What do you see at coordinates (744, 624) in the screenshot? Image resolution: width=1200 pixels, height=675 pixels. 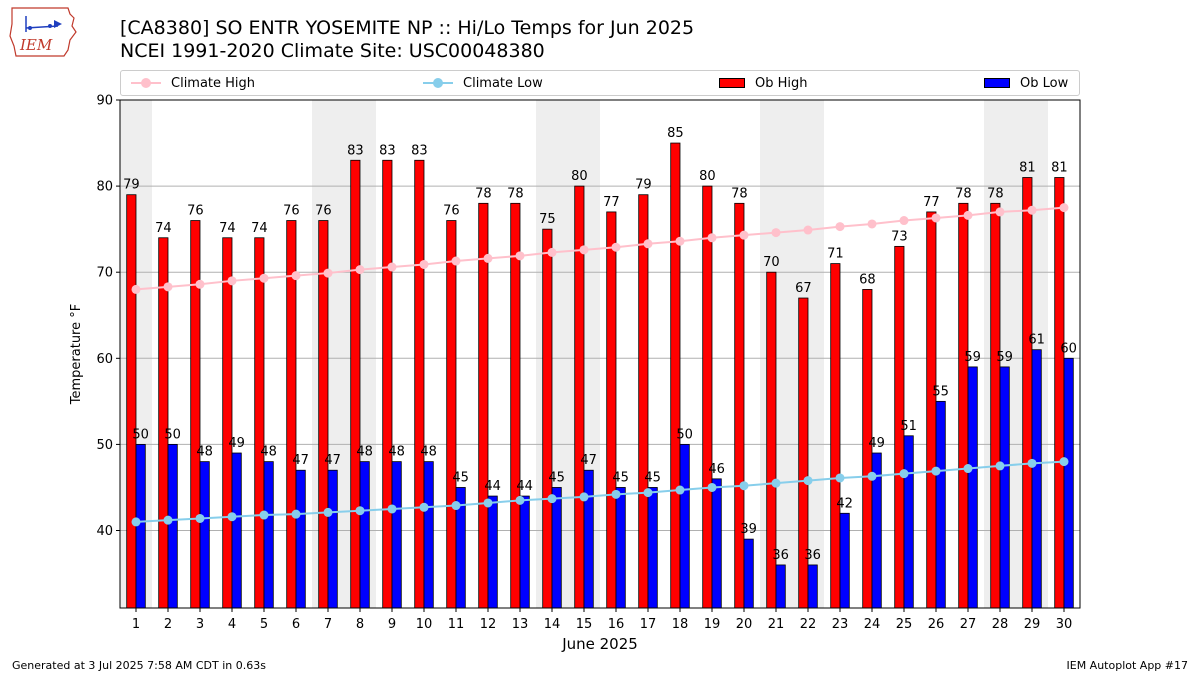 I see `x-tick-label-20: 20` at bounding box center [744, 624].